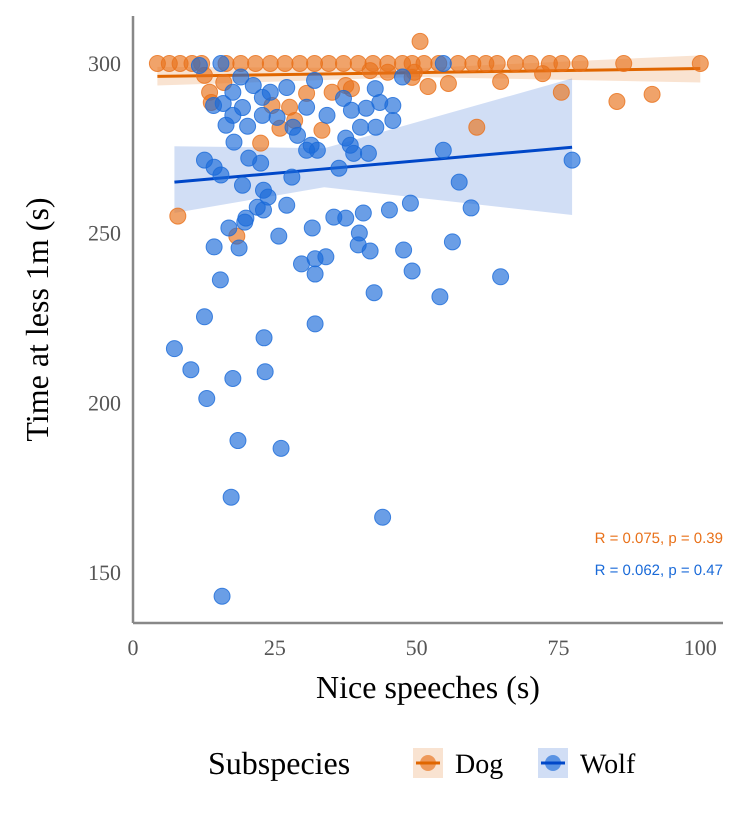 The image size is (739, 819). I want to click on x-tick-label: 50, so click(417, 647).